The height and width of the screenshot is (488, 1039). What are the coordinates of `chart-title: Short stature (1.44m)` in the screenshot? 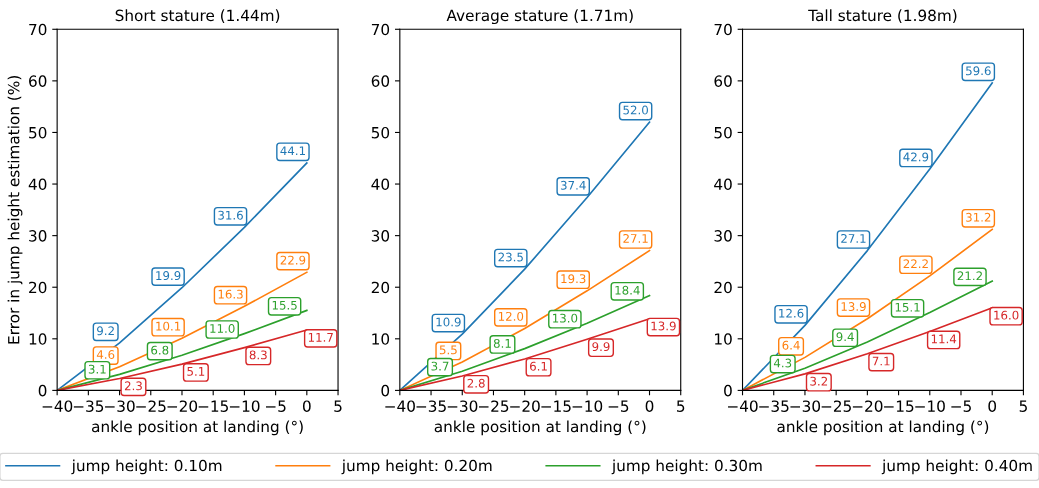 It's located at (197, 16).